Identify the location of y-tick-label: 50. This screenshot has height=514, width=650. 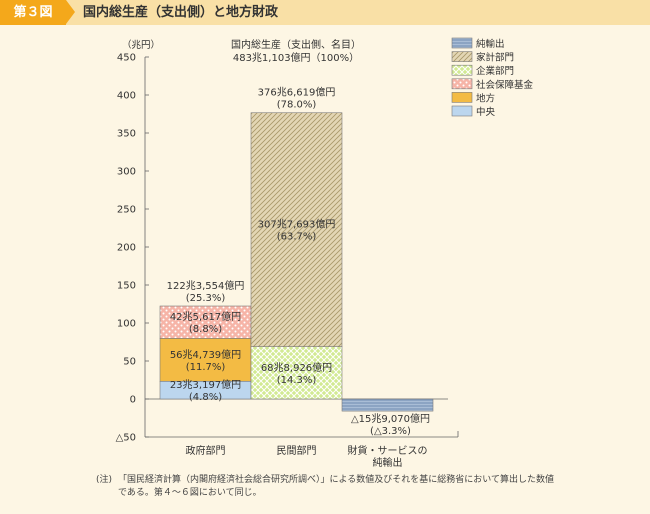
(129, 362).